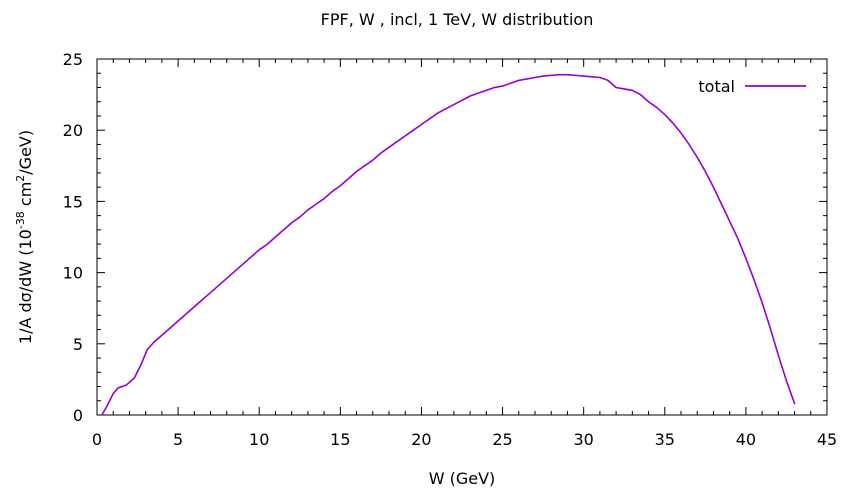 The width and height of the screenshot is (850, 494). What do you see at coordinates (73, 201) in the screenshot?
I see `y-tick-label: 15` at bounding box center [73, 201].